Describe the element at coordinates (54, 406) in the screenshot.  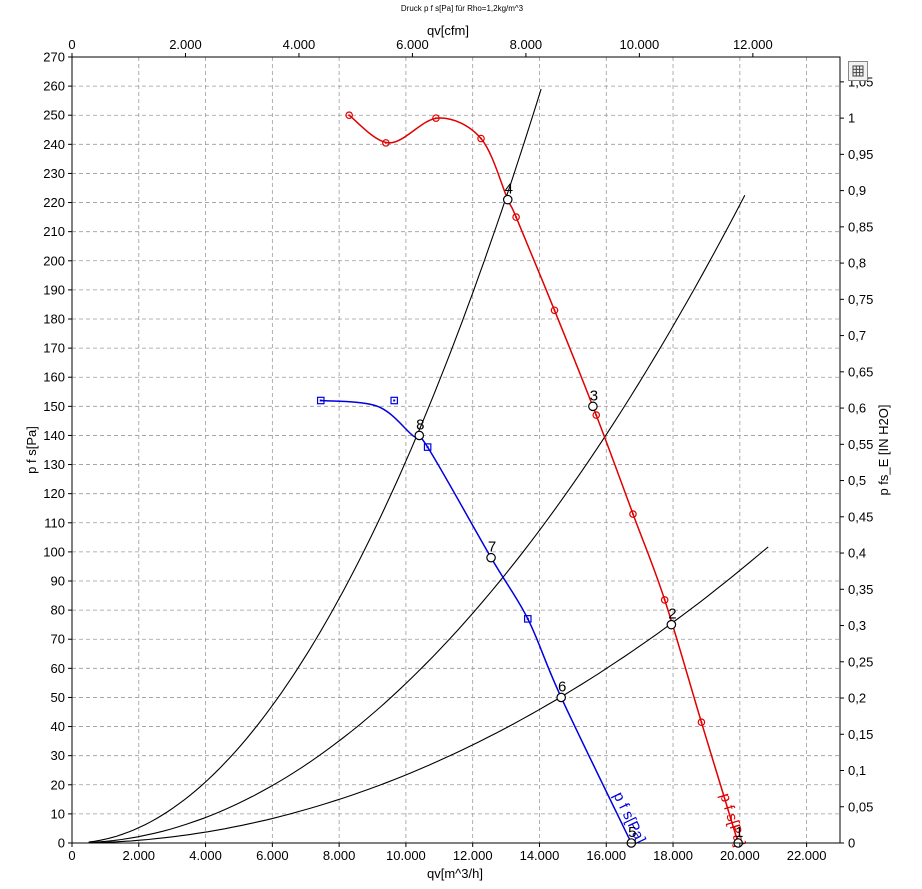
I see `y-tick-label: 150` at that location.